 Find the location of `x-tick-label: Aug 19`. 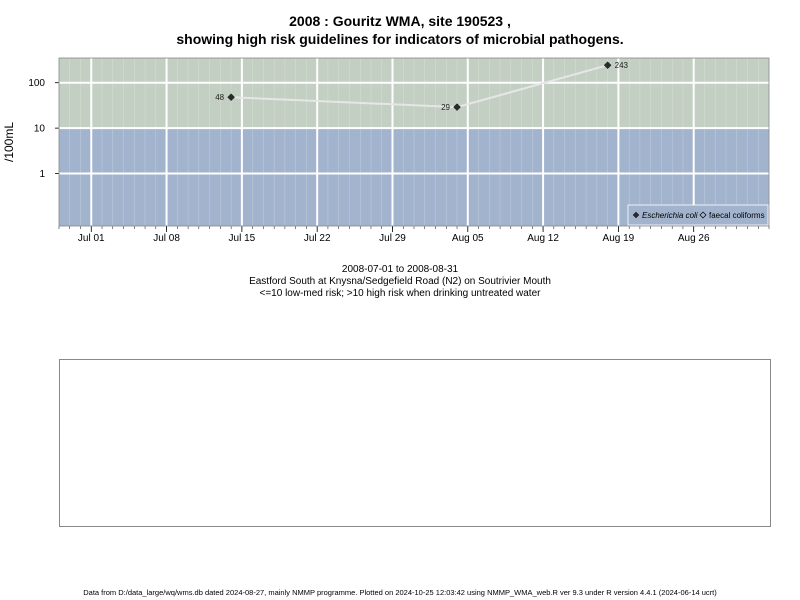

x-tick-label: Aug 19 is located at coordinates (619, 238).